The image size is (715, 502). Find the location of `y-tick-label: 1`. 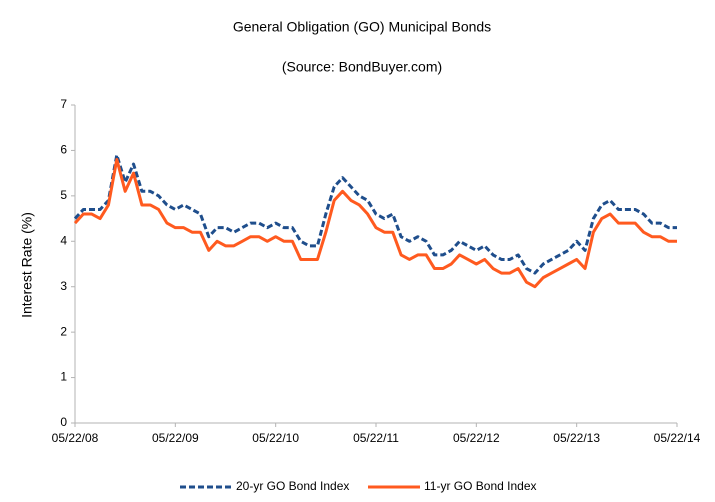

y-tick-label: 1 is located at coordinates (63, 377).